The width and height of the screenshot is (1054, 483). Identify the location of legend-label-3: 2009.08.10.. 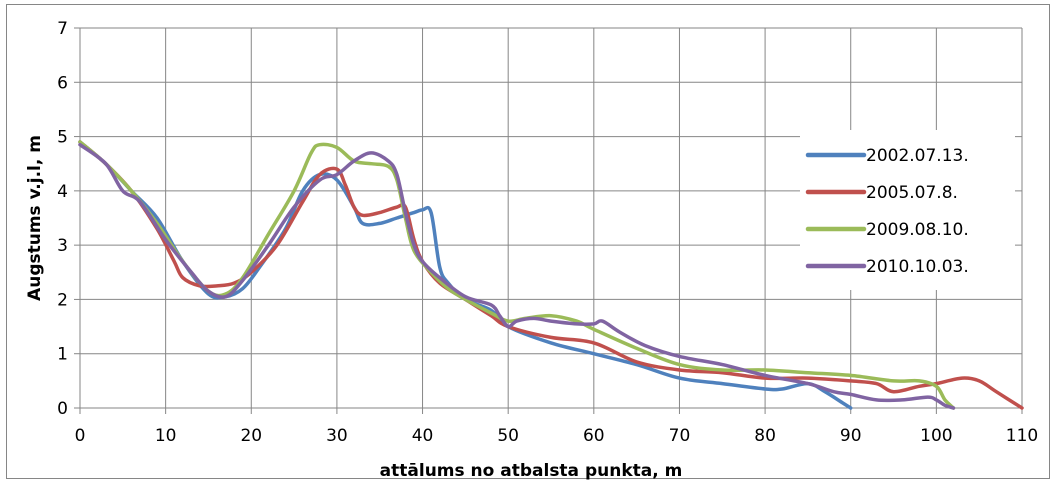
(917, 230).